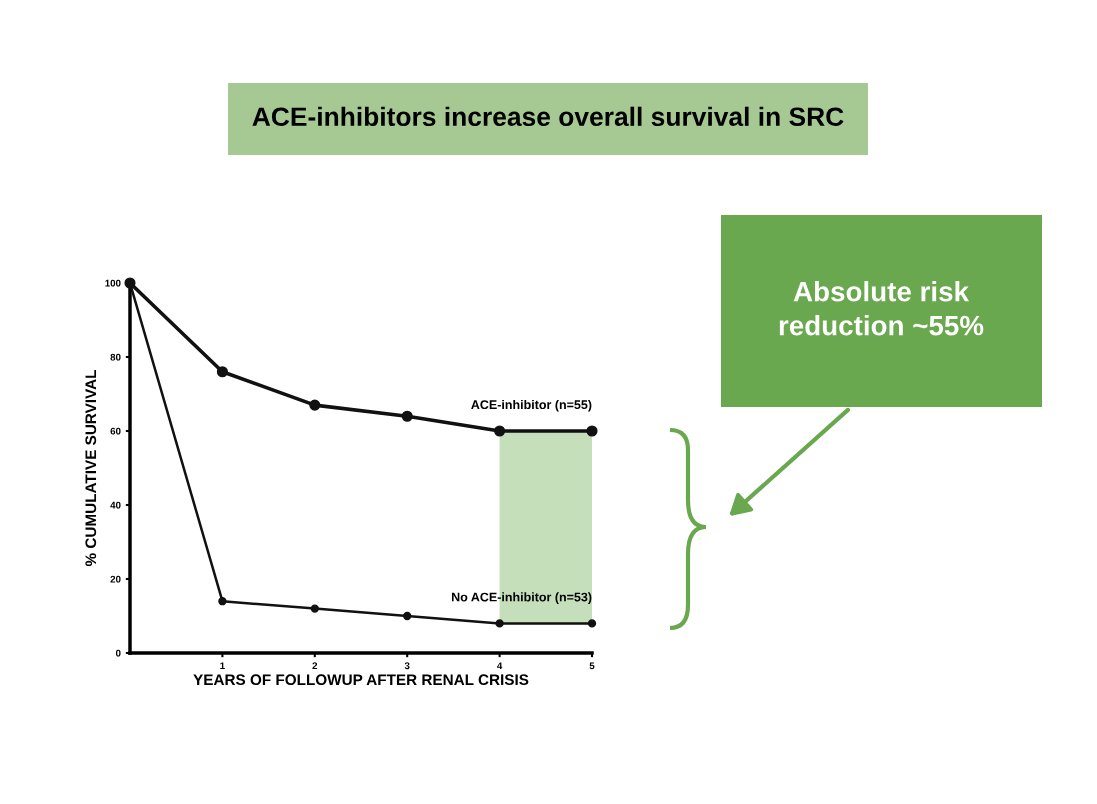 The image size is (1097, 804). I want to click on series-label: ACE-inhibitor (n=55), so click(531, 405).